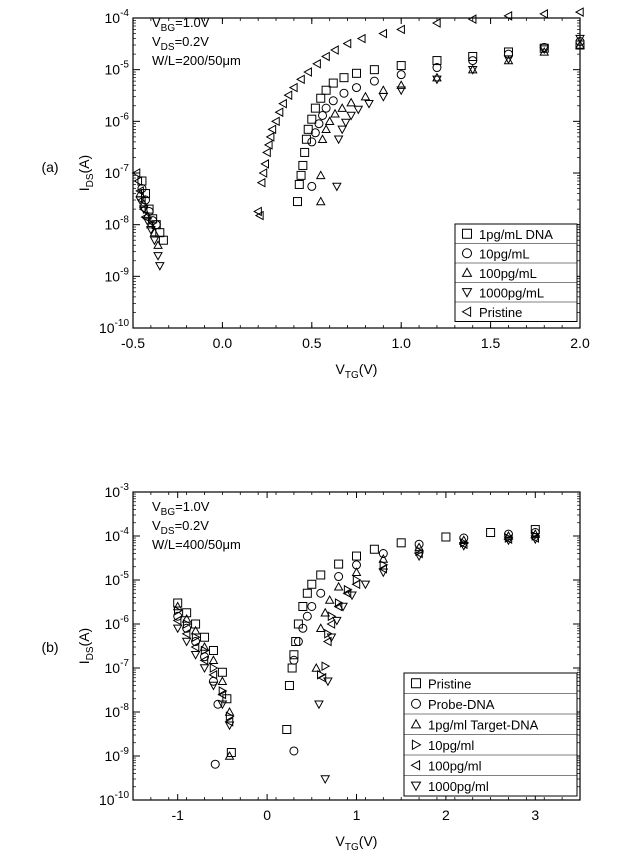 The height and width of the screenshot is (858, 640). What do you see at coordinates (483, 724) in the screenshot?
I see `legend-label: 1pg/ml Target-DNA` at bounding box center [483, 724].